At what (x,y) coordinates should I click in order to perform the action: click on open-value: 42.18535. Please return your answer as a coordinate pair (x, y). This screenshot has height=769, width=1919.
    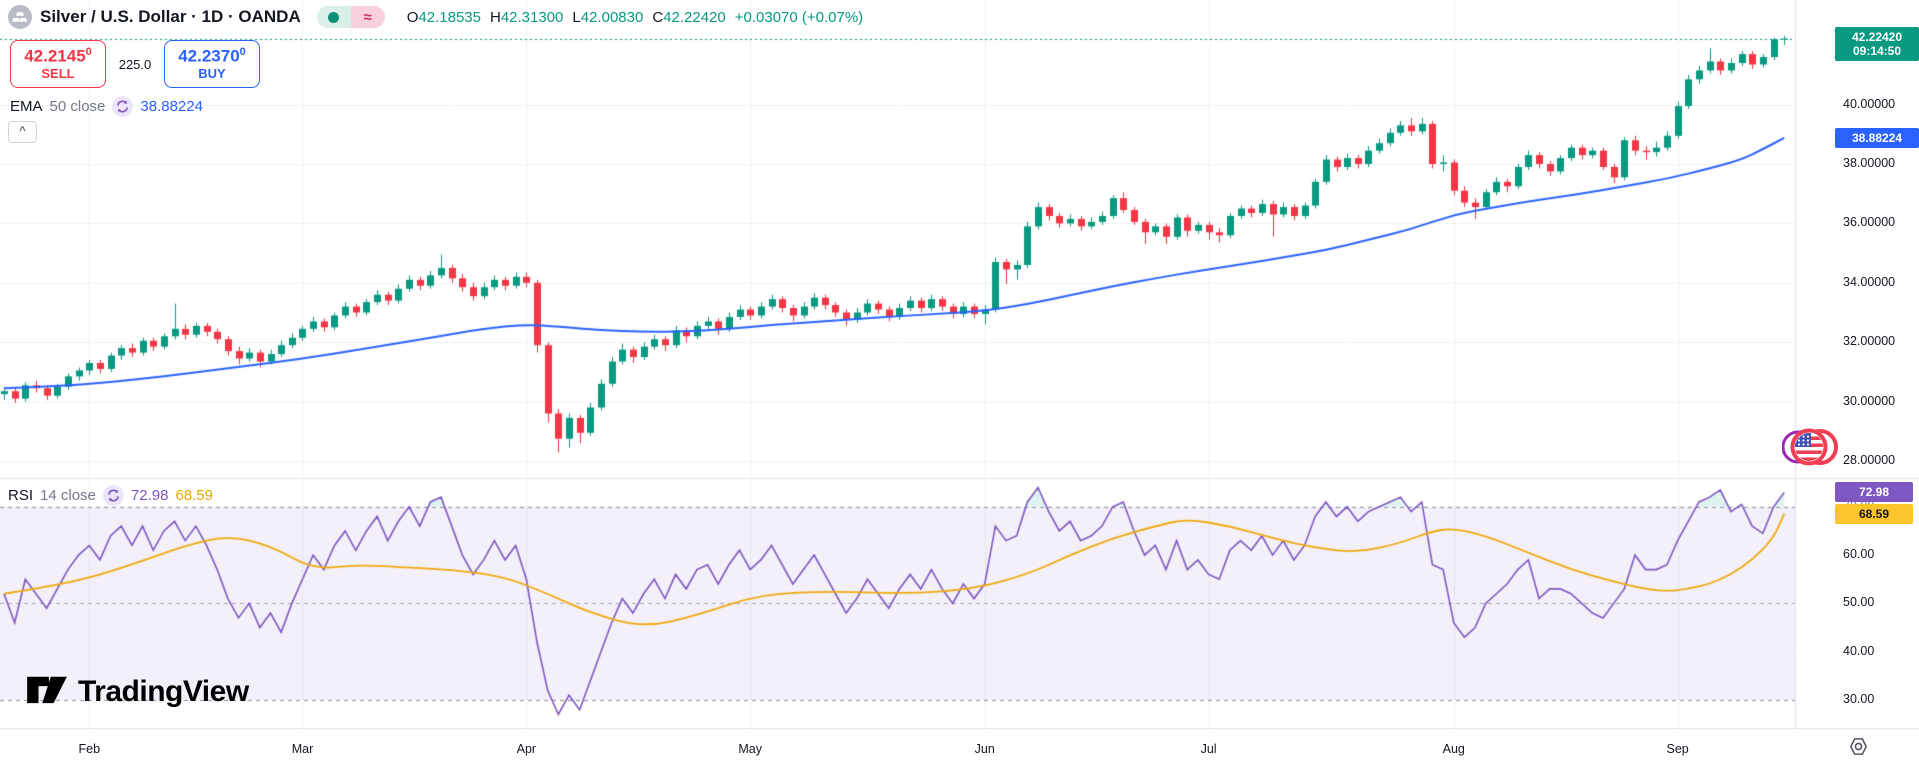
    Looking at the image, I should click on (449, 17).